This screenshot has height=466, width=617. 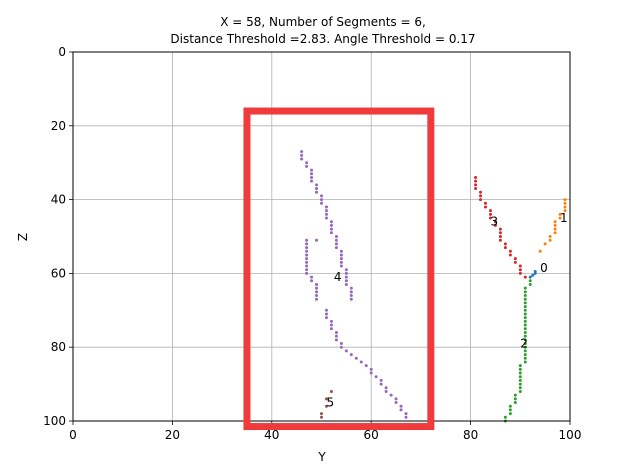 What do you see at coordinates (470, 435) in the screenshot?
I see `x-tick-label: 80` at bounding box center [470, 435].